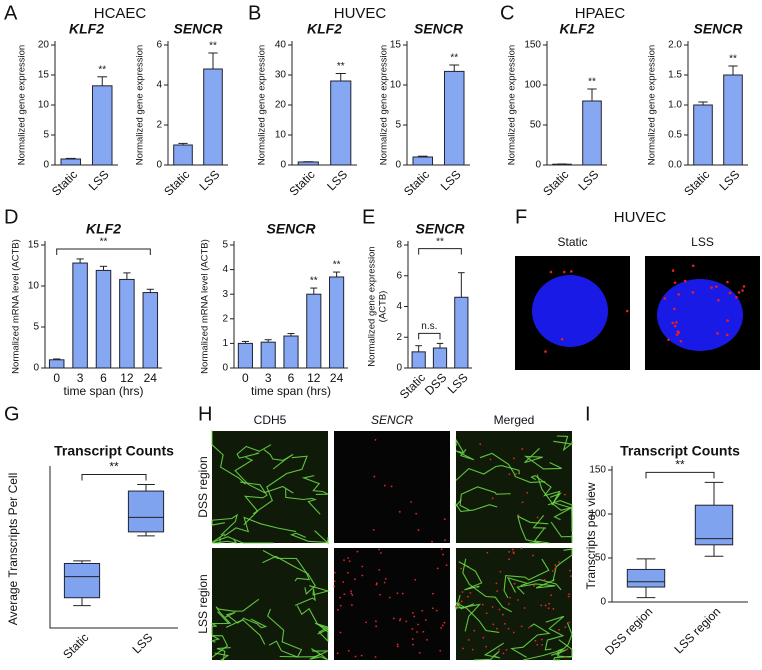 This screenshot has height=670, width=762. Describe the element at coordinates (225, 269) in the screenshot. I see `y-tick-label: 4` at that location.